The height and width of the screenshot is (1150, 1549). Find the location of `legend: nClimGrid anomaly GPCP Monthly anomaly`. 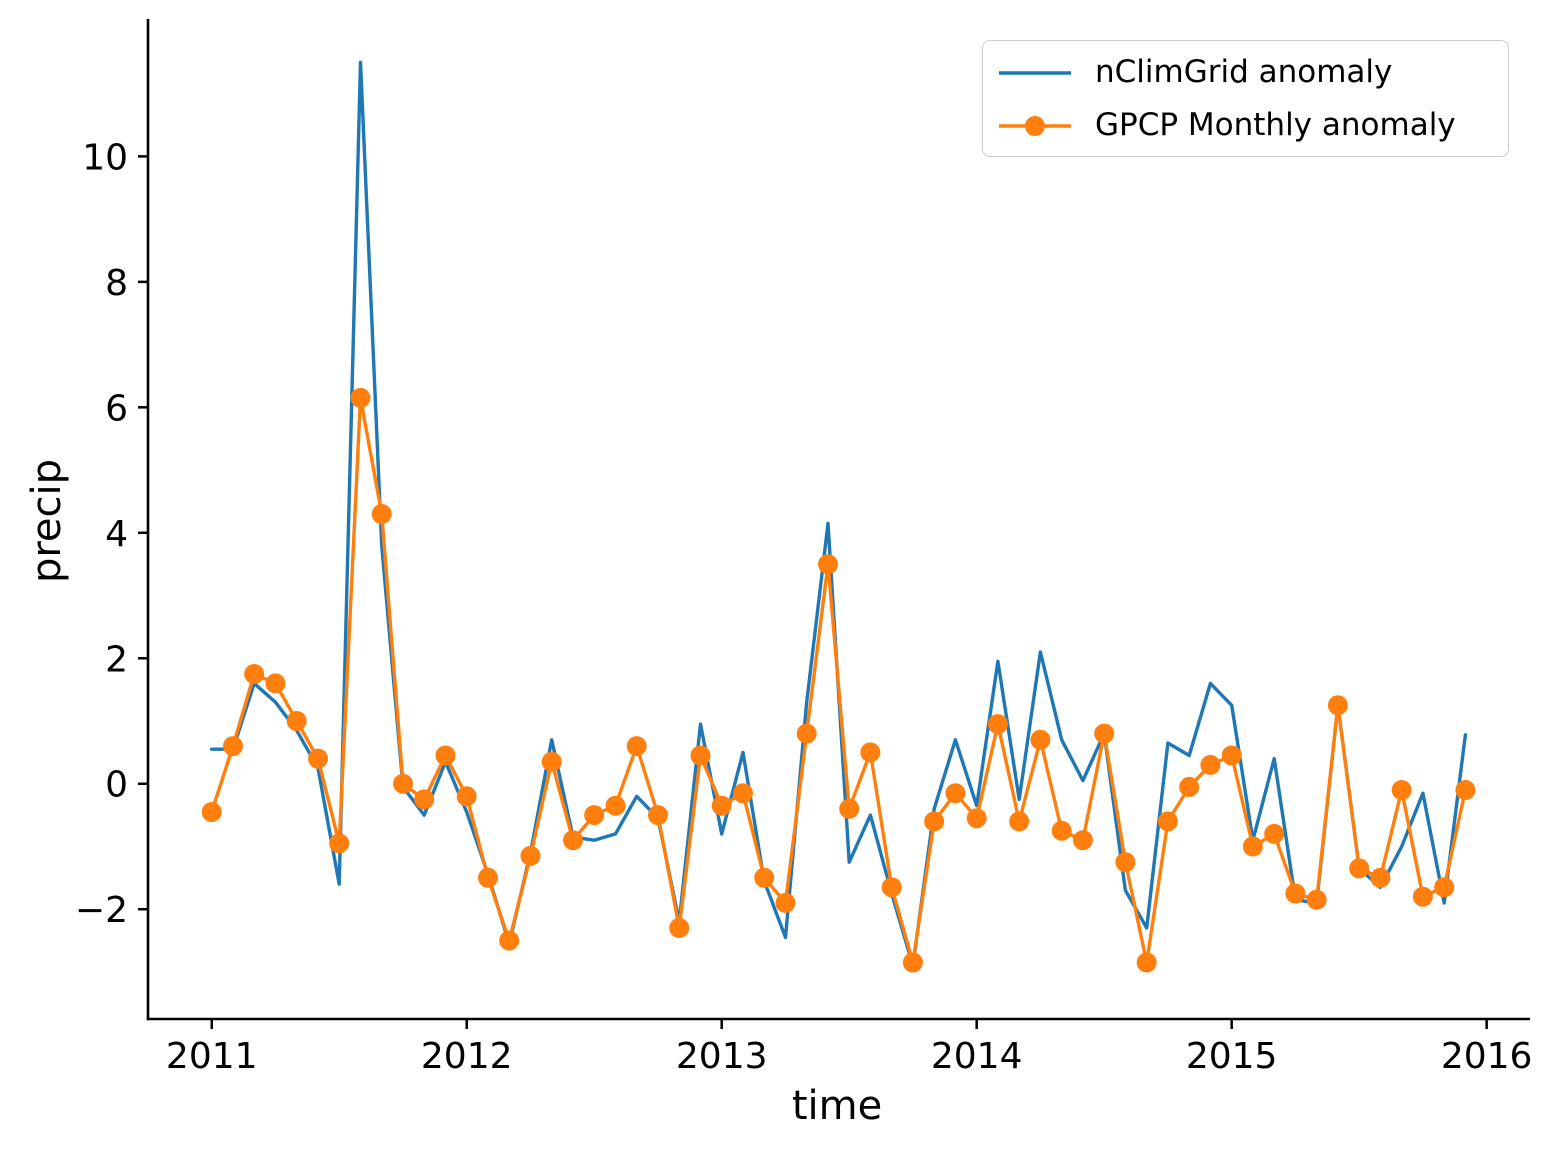

legend: nClimGrid anomaly GPCP Monthly anomaly is located at coordinates (1245, 98).